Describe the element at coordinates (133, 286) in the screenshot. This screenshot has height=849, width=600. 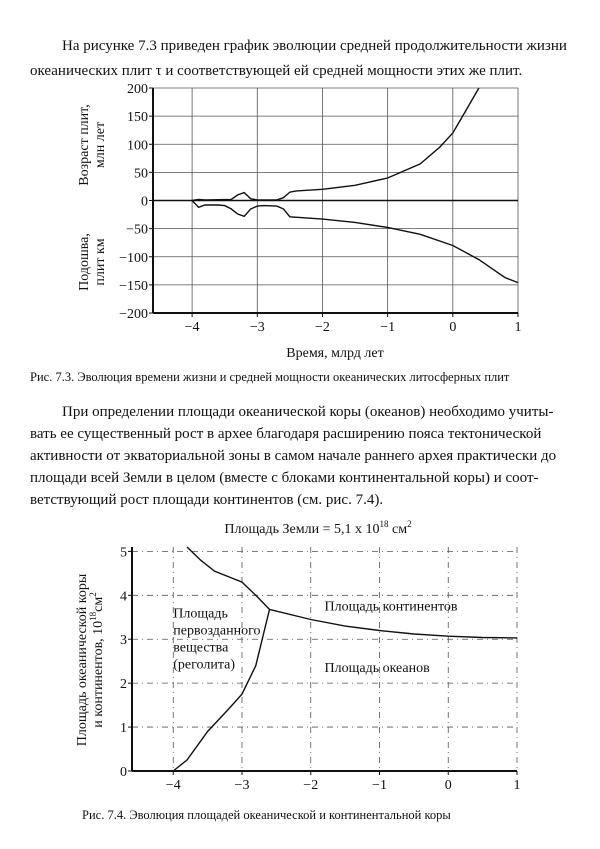
I see `y-tick-label: −150` at that location.